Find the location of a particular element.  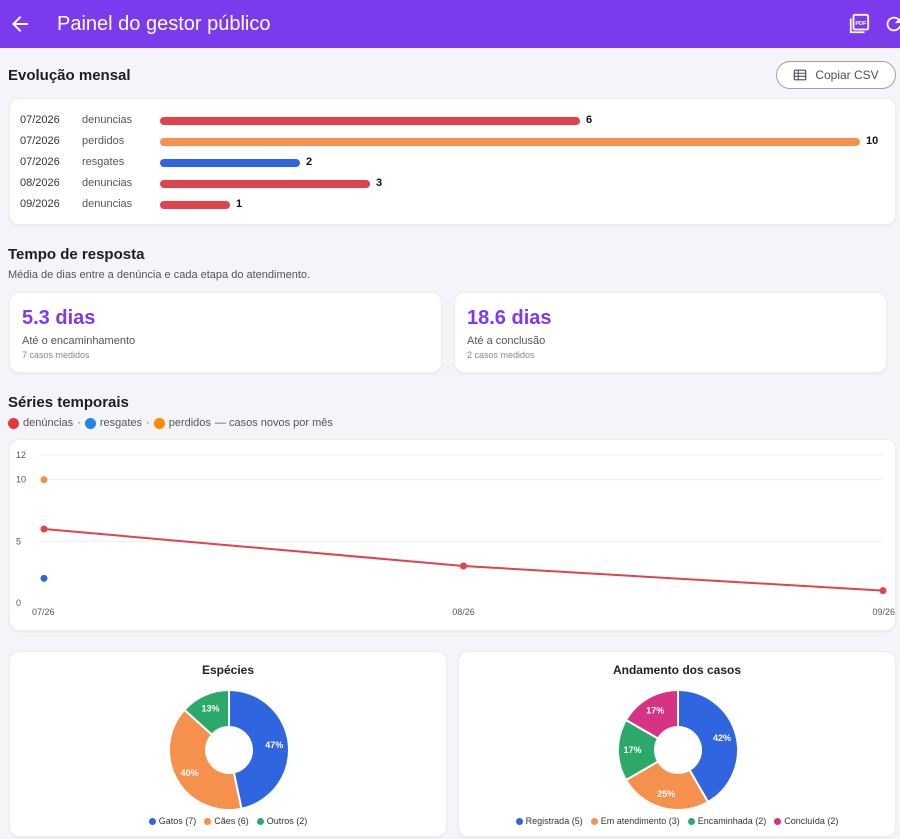

y-tick-label: 5 is located at coordinates (18, 541).